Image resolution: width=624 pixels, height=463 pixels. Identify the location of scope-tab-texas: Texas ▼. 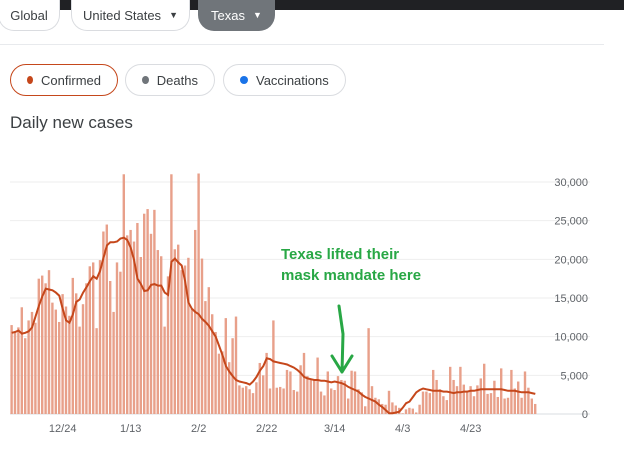
(236, 15).